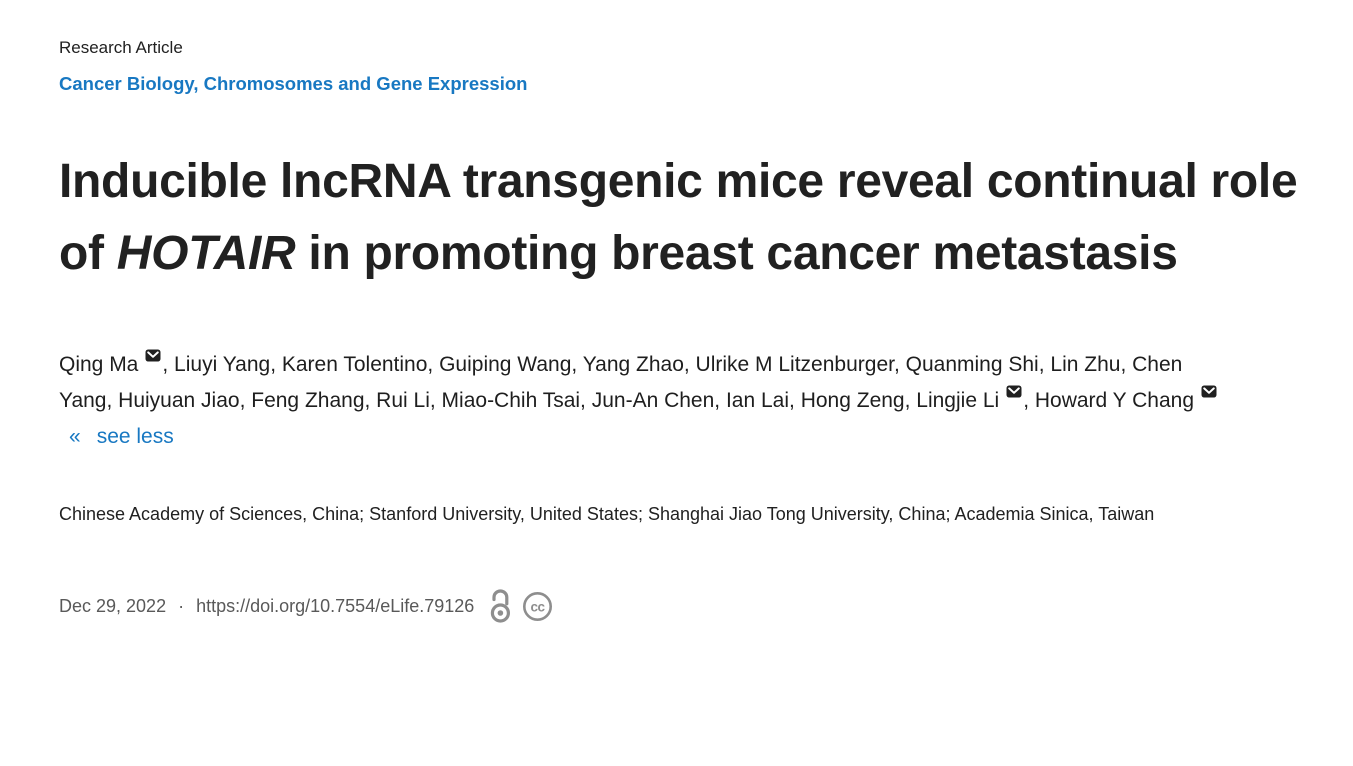 The height and width of the screenshot is (766, 1353). What do you see at coordinates (958, 400) in the screenshot?
I see `author-name: Lingjie Li` at bounding box center [958, 400].